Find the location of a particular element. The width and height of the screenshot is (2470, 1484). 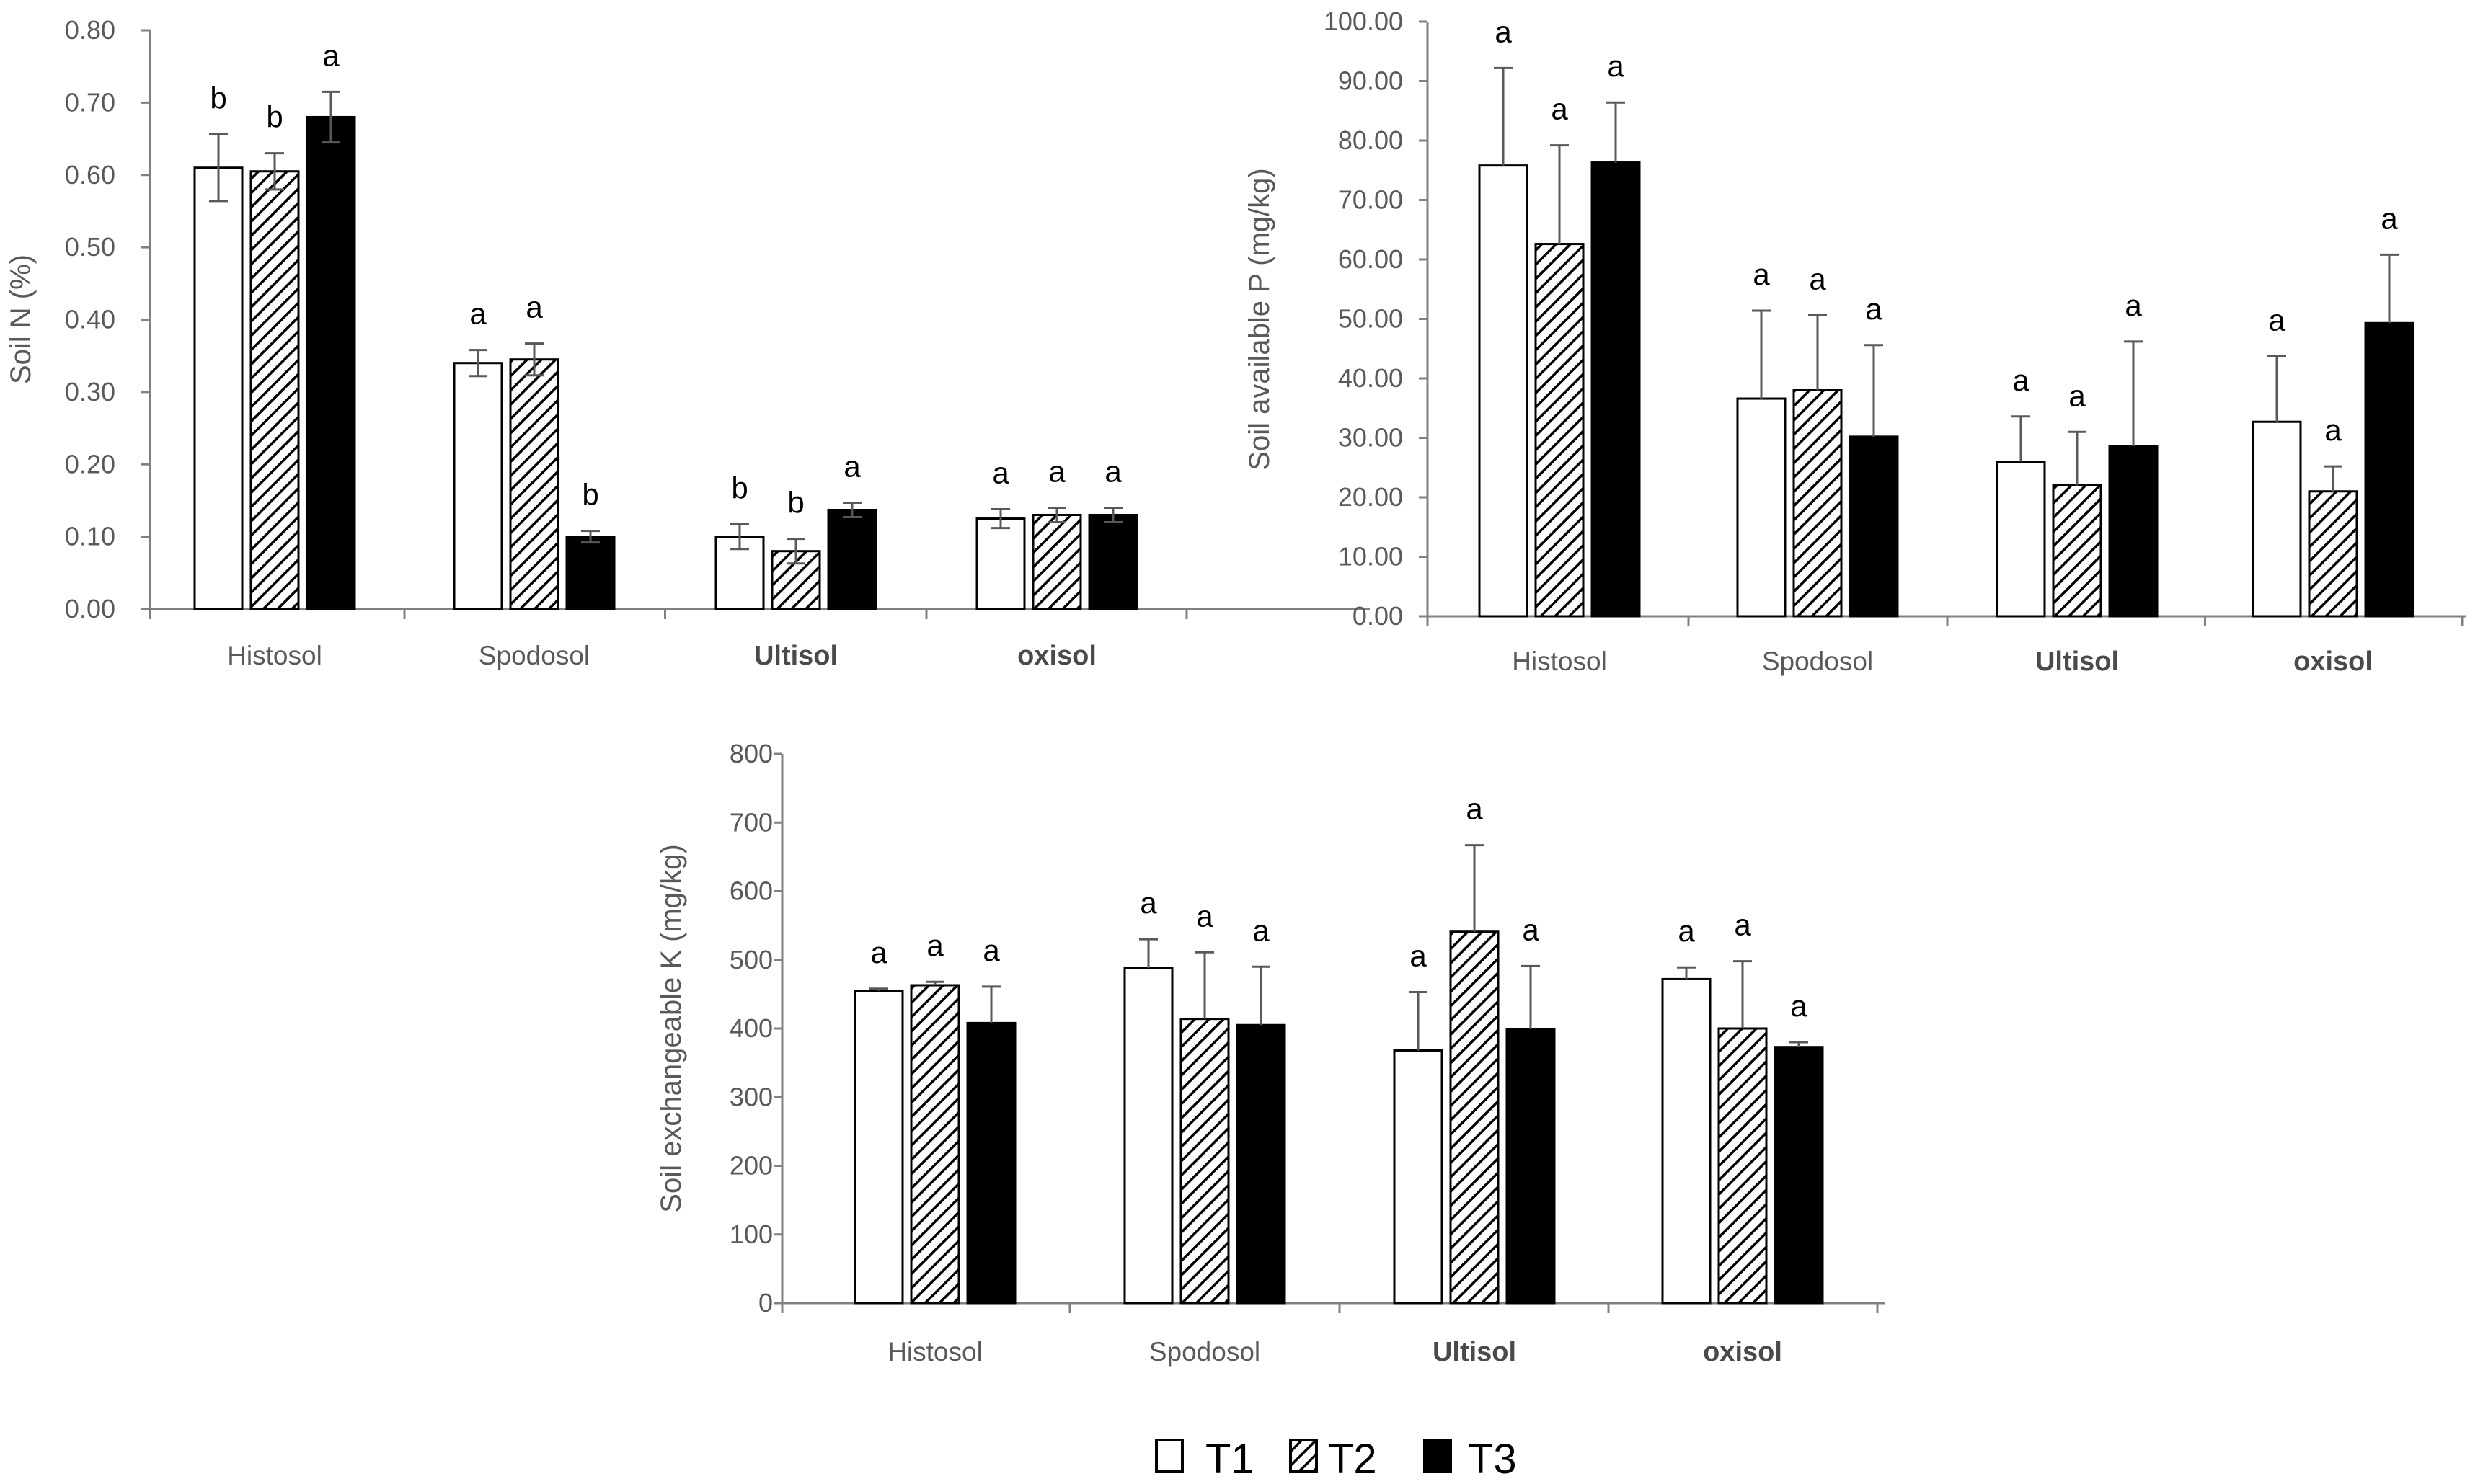

legend-item-t2: T2 is located at coordinates (1333, 1459).